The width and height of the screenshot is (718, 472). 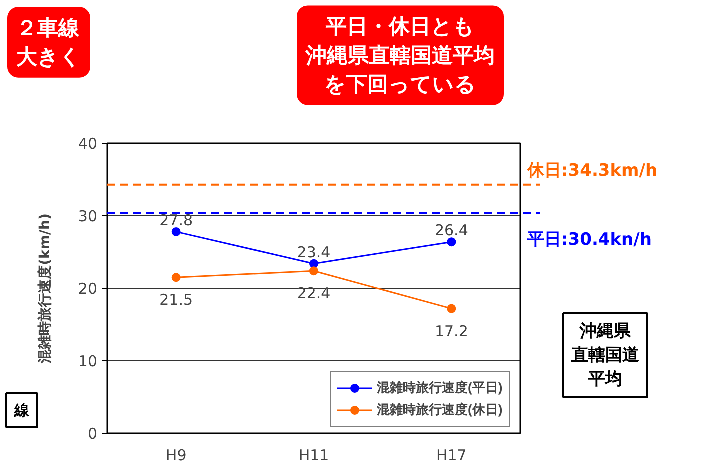 What do you see at coordinates (88, 361) in the screenshot?
I see `y-tick-label: 10` at bounding box center [88, 361].